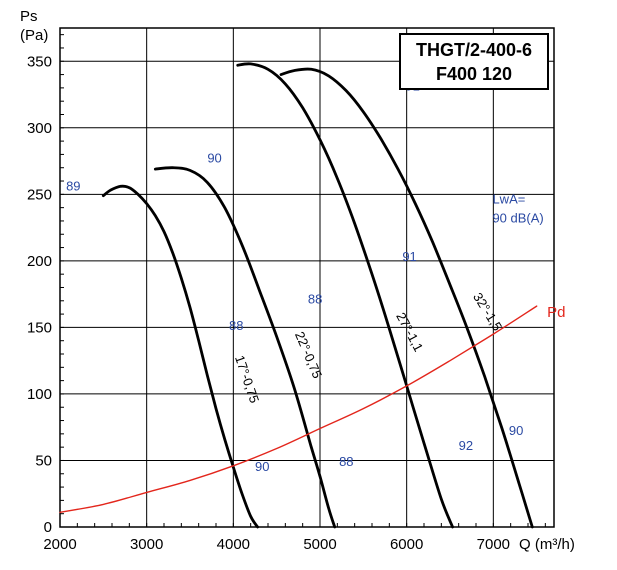 The image size is (617, 570). I want to click on y-tick-label: 0, so click(48, 527).